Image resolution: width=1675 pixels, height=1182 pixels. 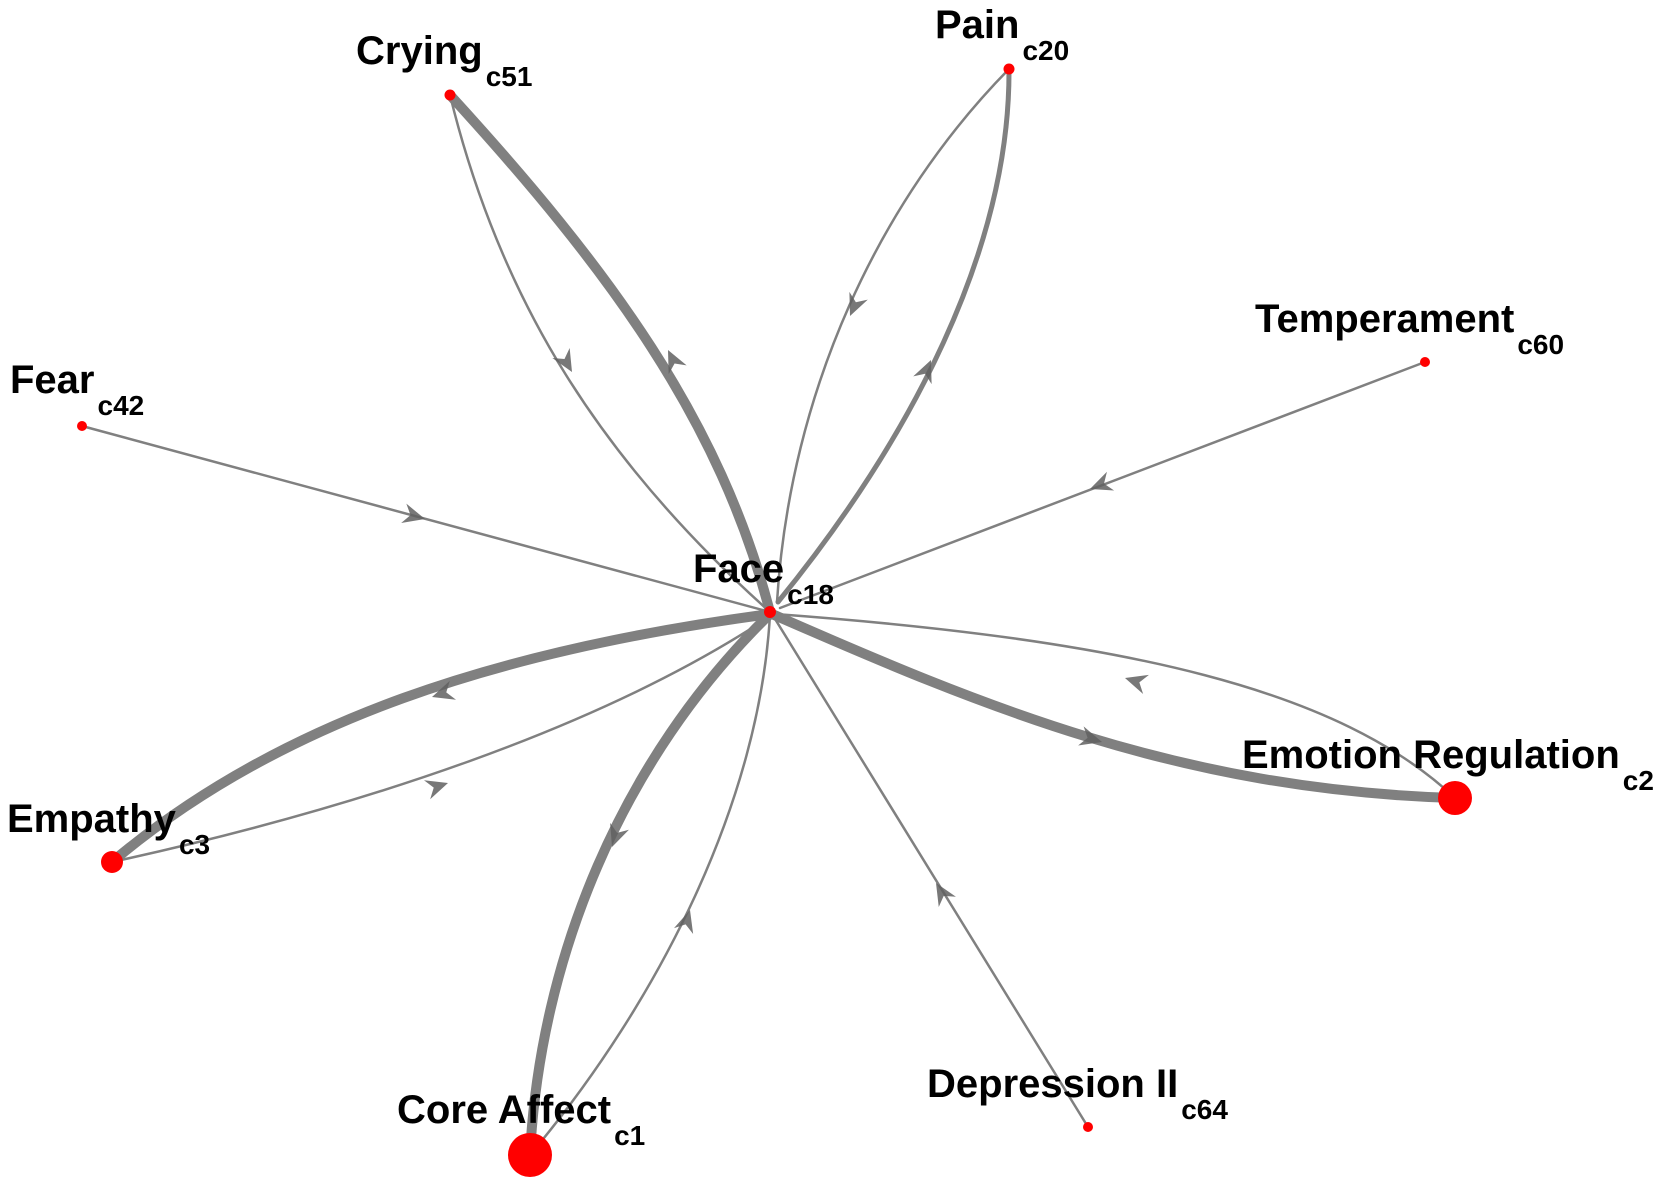 What do you see at coordinates (1455, 798) in the screenshot?
I see `node-emotion-regulation` at bounding box center [1455, 798].